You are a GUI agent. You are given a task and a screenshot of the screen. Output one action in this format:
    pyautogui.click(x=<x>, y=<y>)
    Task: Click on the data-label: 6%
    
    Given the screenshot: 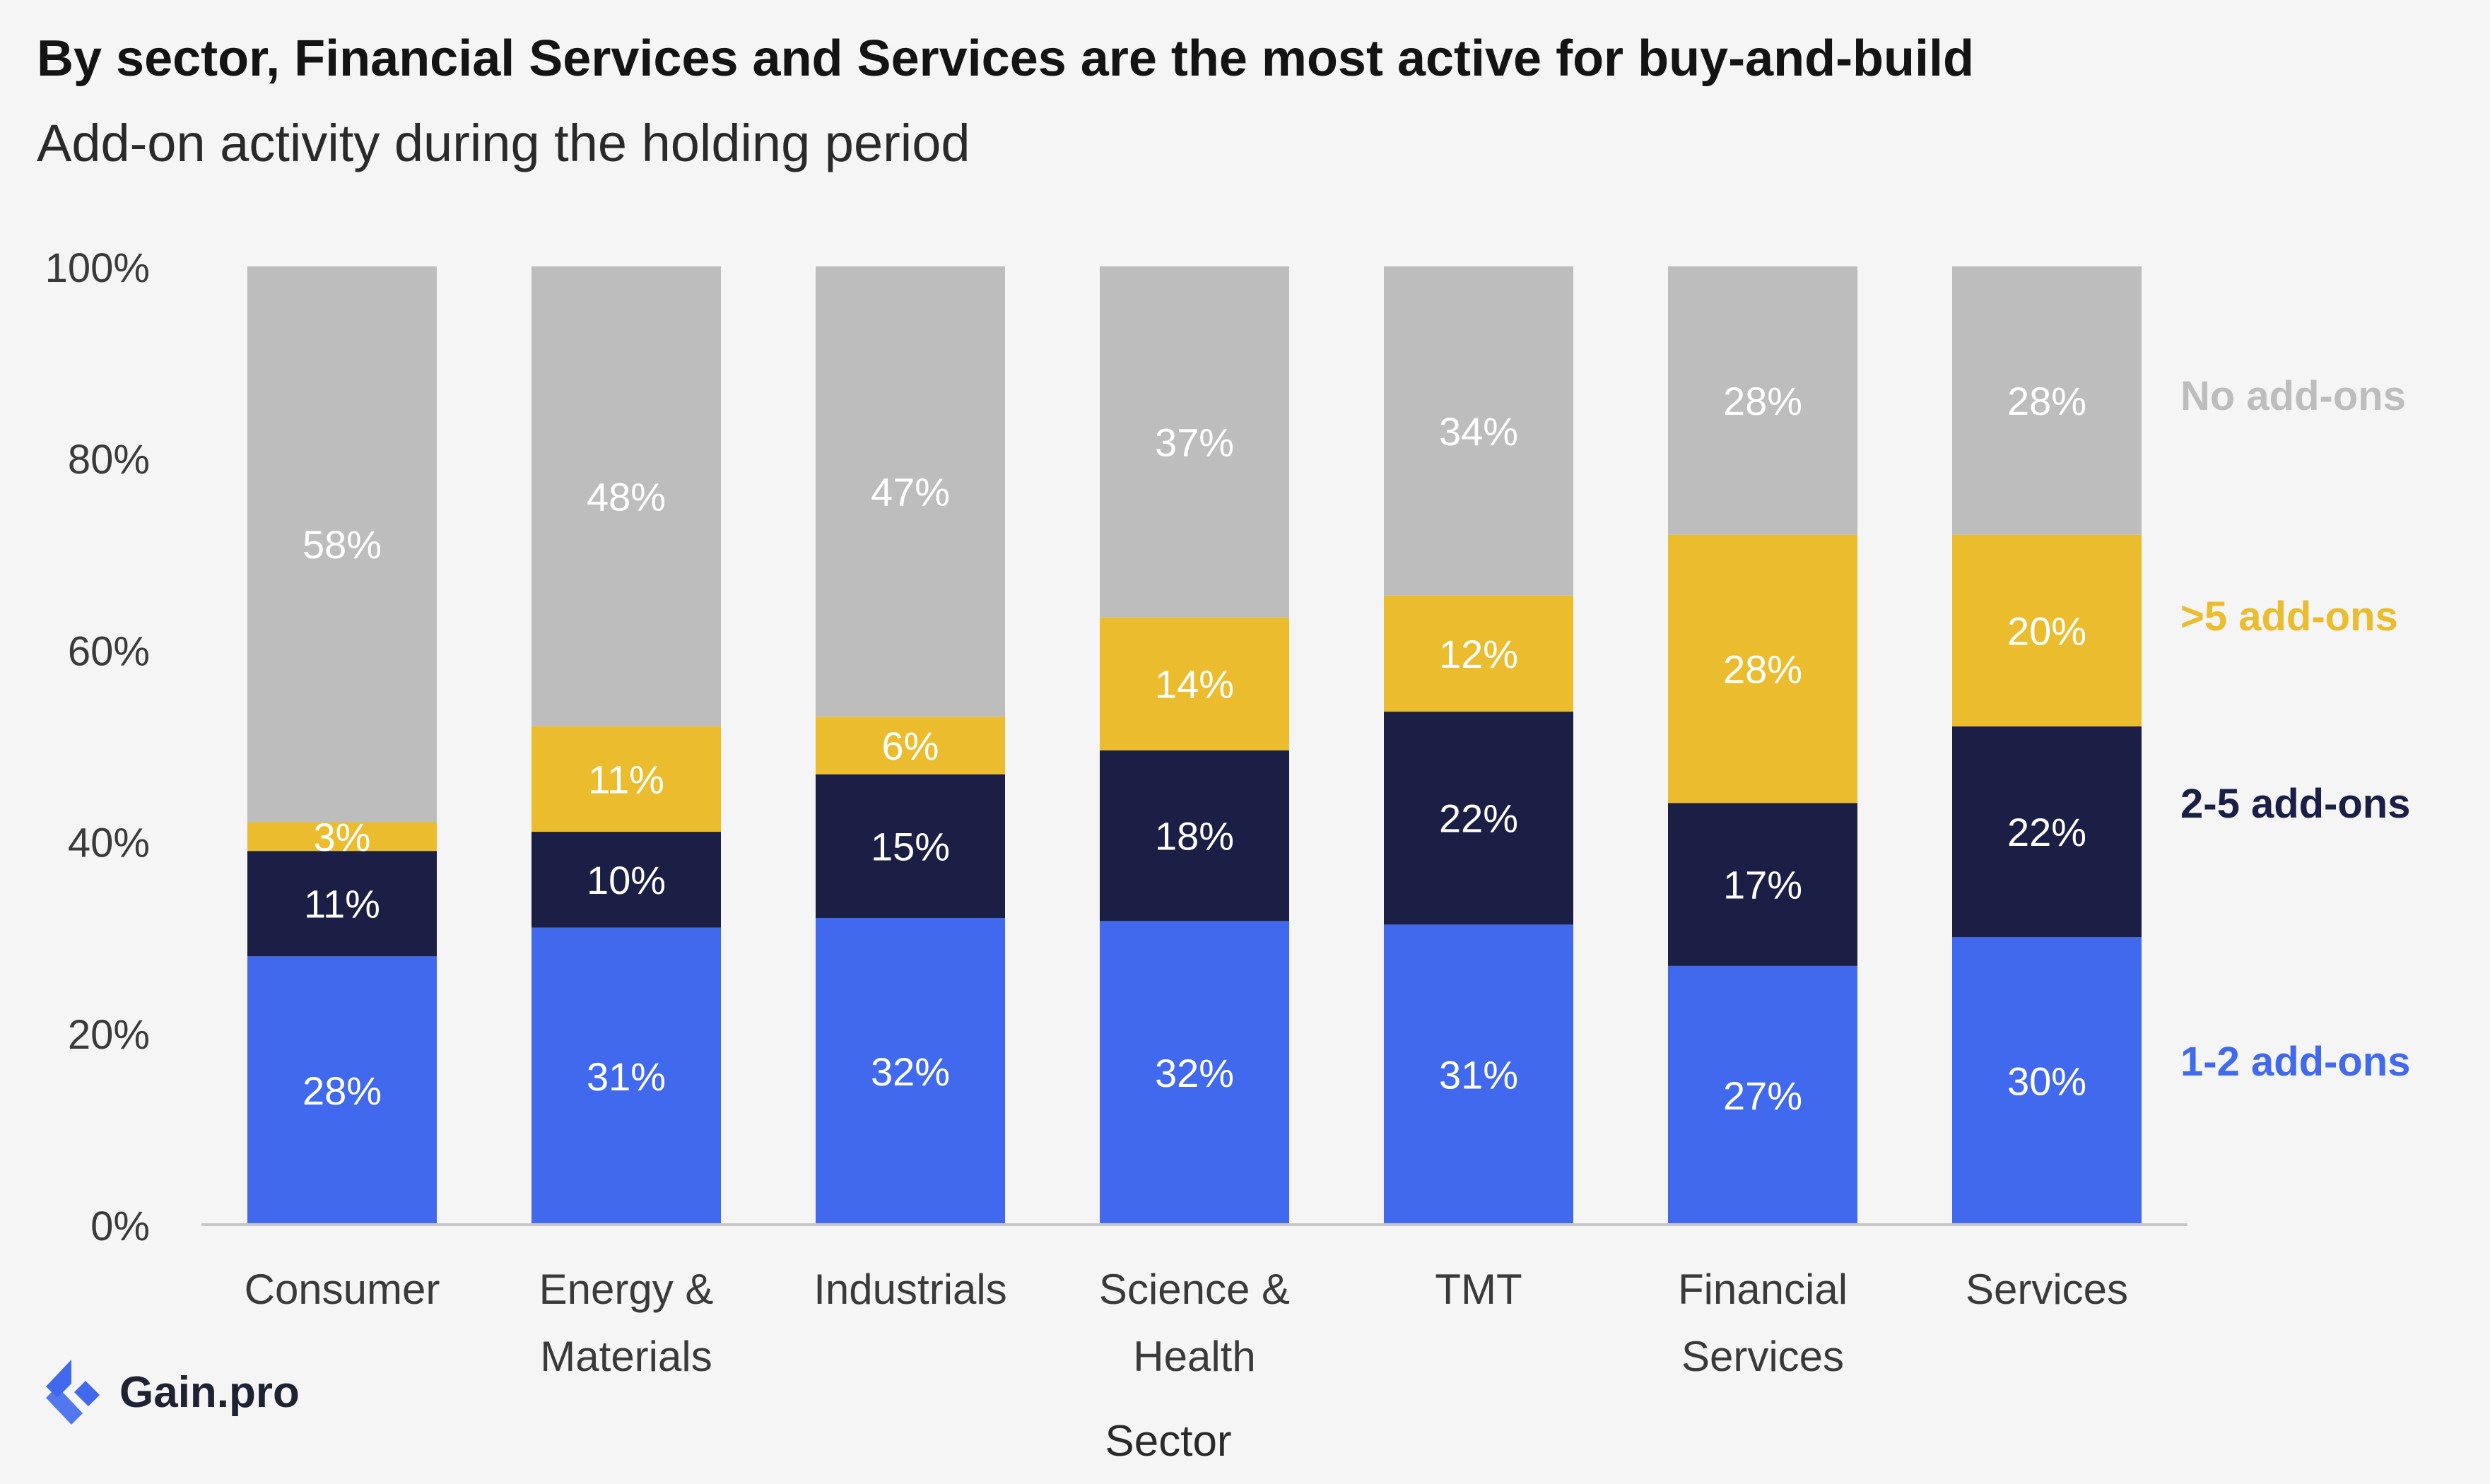 What is the action you would take?
    pyautogui.click(x=910, y=746)
    